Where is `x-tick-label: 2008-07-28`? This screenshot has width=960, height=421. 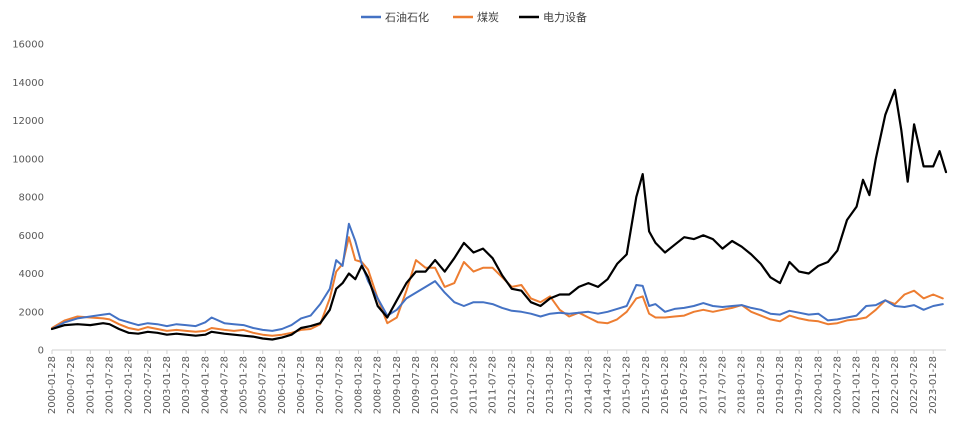 x-tick-label: 2008-07-28 is located at coordinates (378, 385).